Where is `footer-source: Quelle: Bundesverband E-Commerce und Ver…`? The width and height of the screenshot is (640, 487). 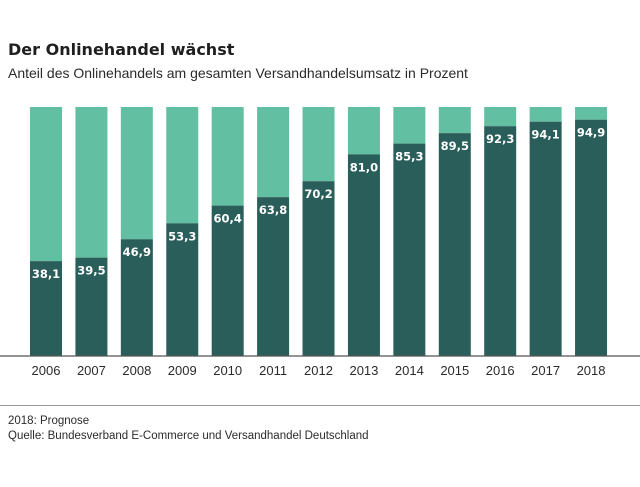 footer-source: Quelle: Bundesverband E-Commerce und Ver… is located at coordinates (188, 436).